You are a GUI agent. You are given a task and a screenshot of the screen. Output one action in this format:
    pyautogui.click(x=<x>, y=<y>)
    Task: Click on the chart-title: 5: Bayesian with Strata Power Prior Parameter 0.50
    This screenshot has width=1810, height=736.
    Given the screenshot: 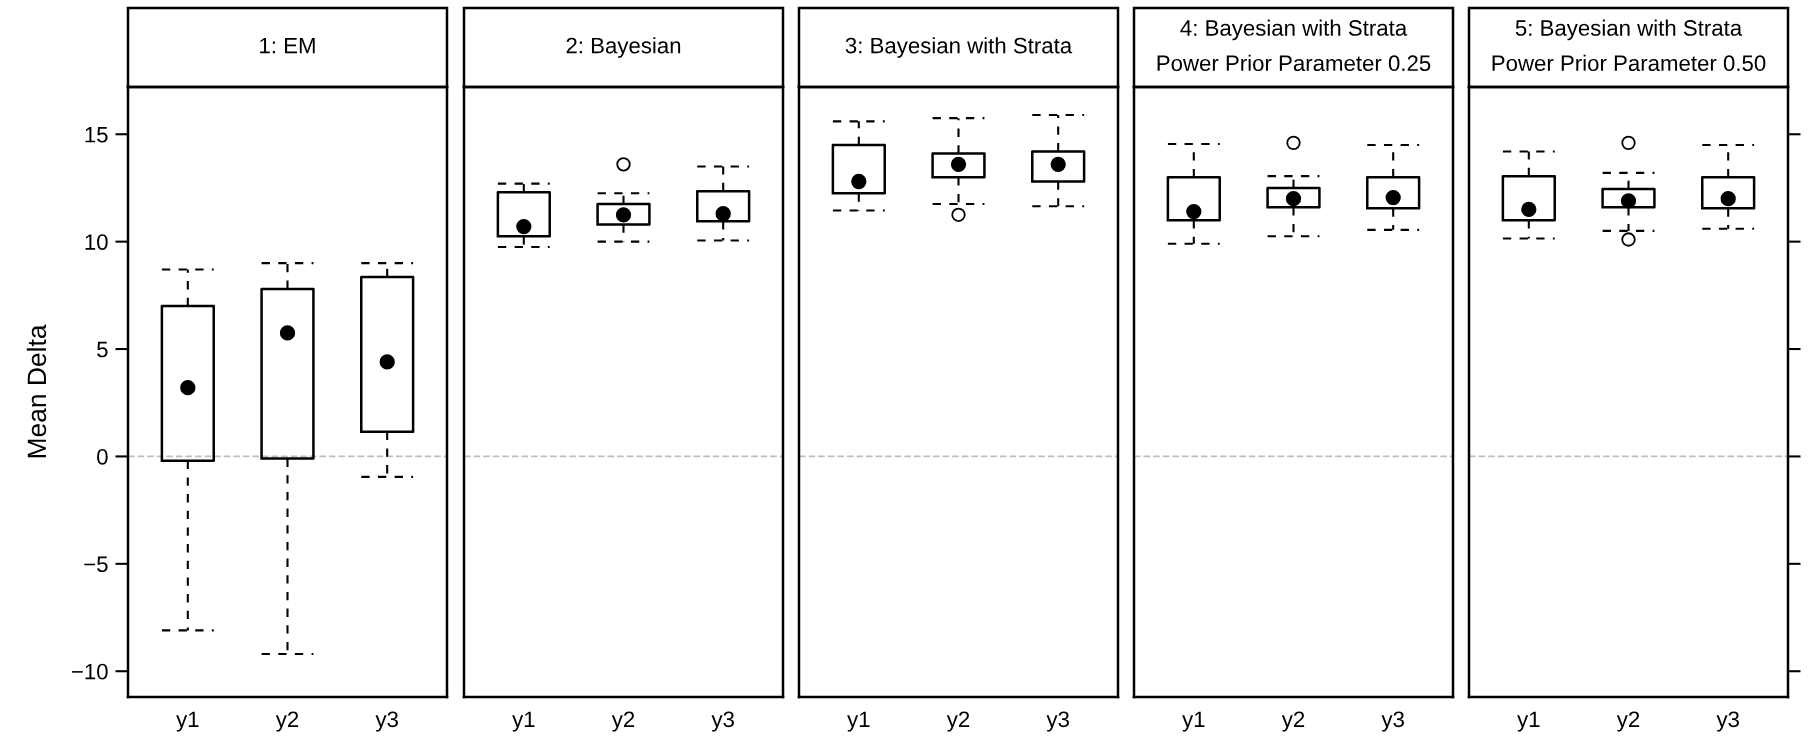 What is the action you would take?
    pyautogui.click(x=1629, y=45)
    